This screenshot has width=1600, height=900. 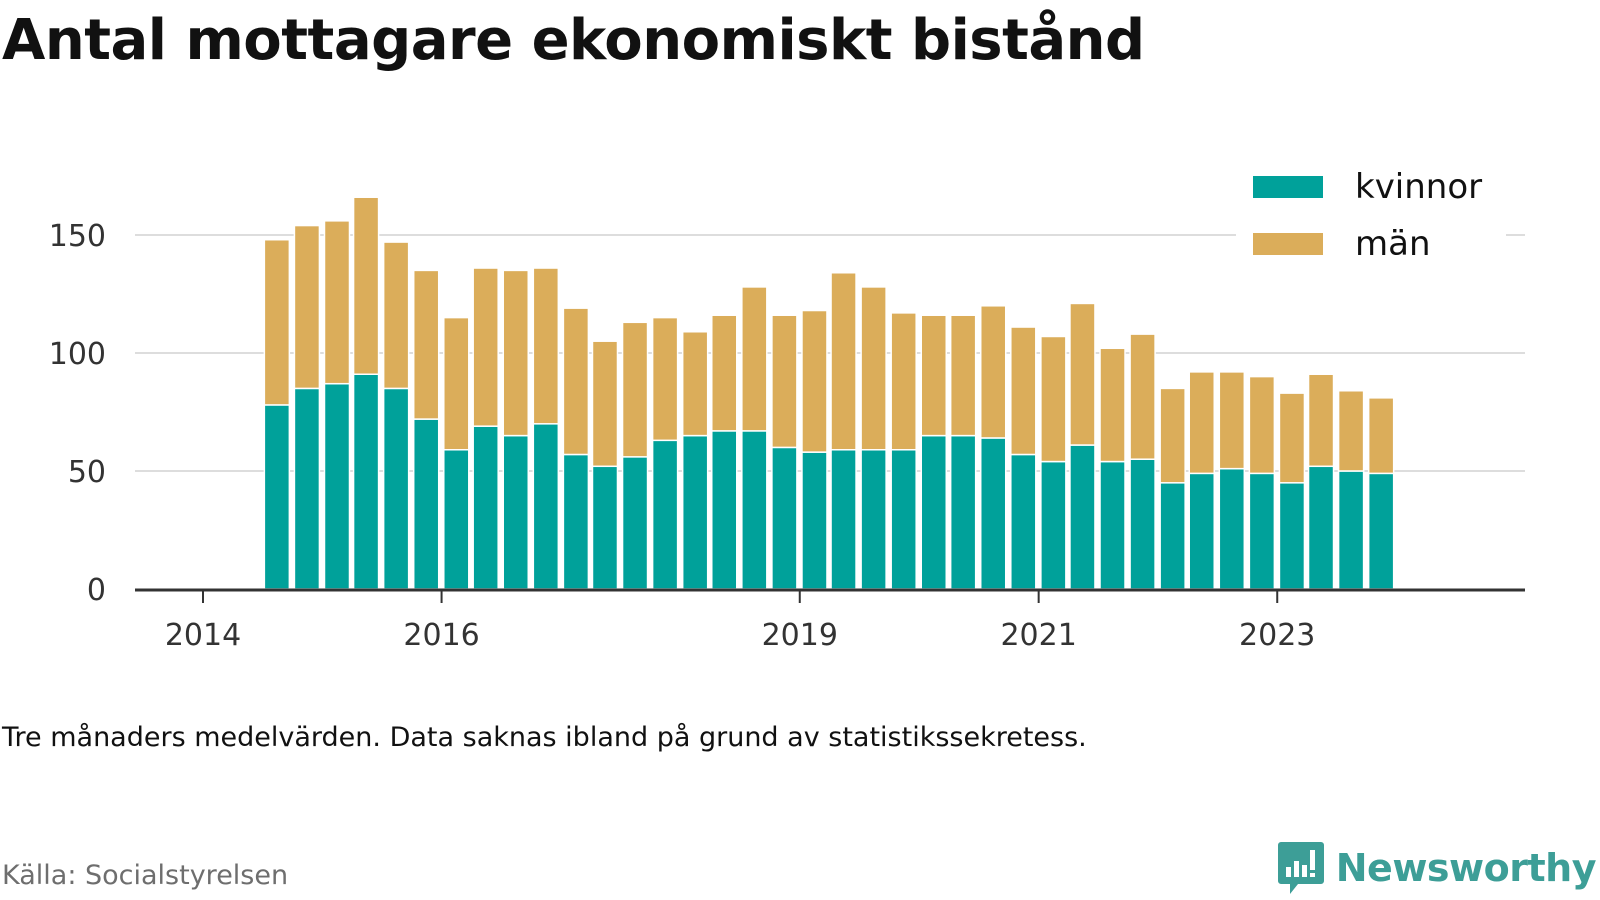 What do you see at coordinates (1201, 531) in the screenshot?
I see `bar-kvinnor-2022-Q2` at bounding box center [1201, 531].